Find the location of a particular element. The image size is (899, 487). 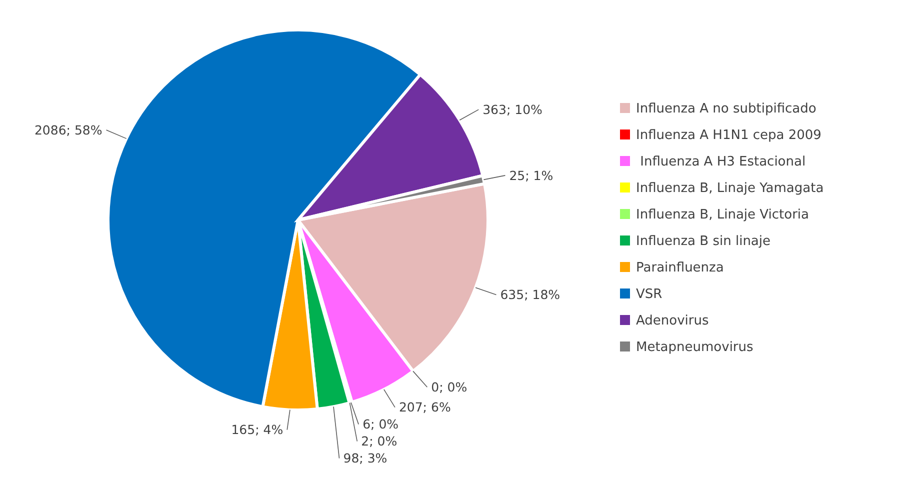

data-label: 363; 10% is located at coordinates (512, 109).